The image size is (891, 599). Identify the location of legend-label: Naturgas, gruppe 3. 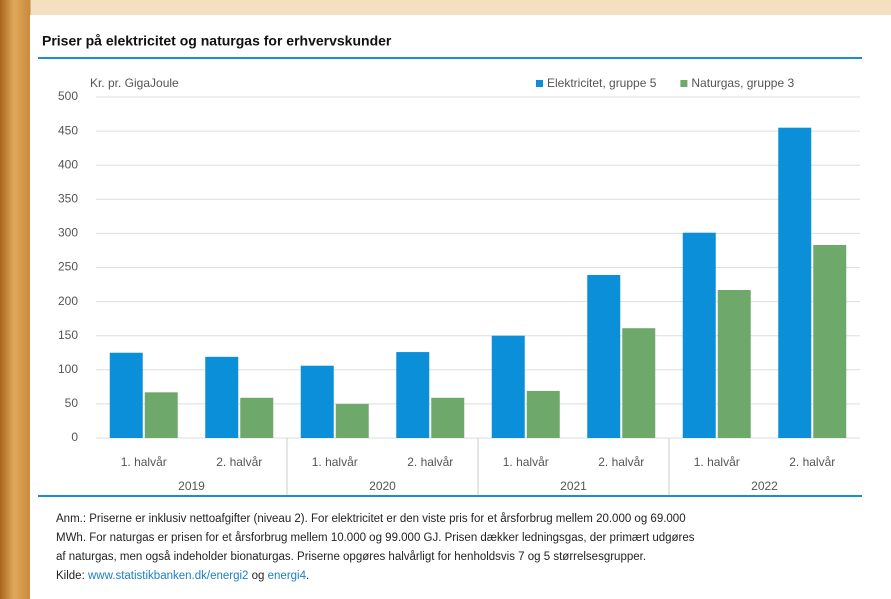
(742, 83).